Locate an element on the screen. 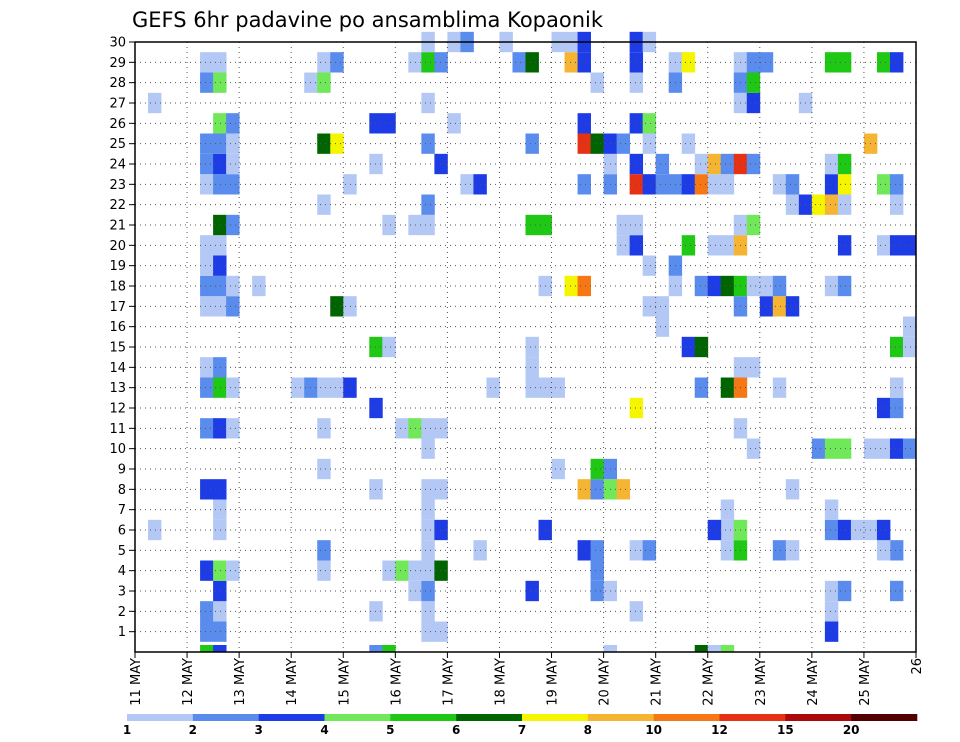  legend-label: 7 is located at coordinates (522, 730).